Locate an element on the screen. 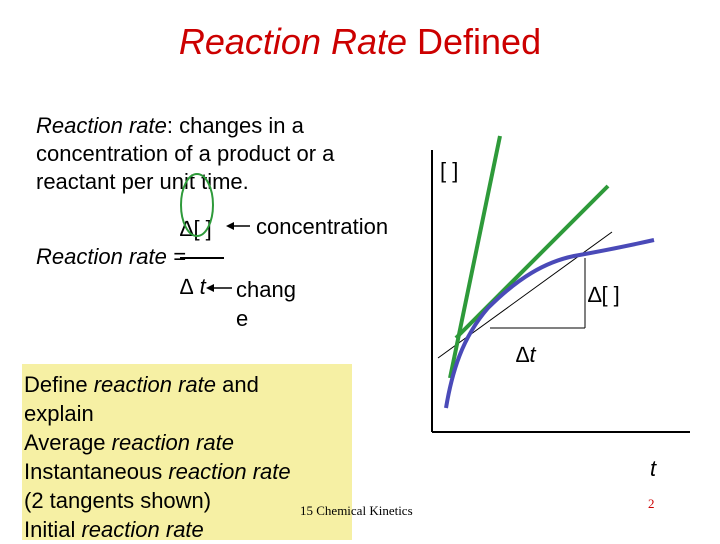  numerator-arrow-head is located at coordinates (230, 226).